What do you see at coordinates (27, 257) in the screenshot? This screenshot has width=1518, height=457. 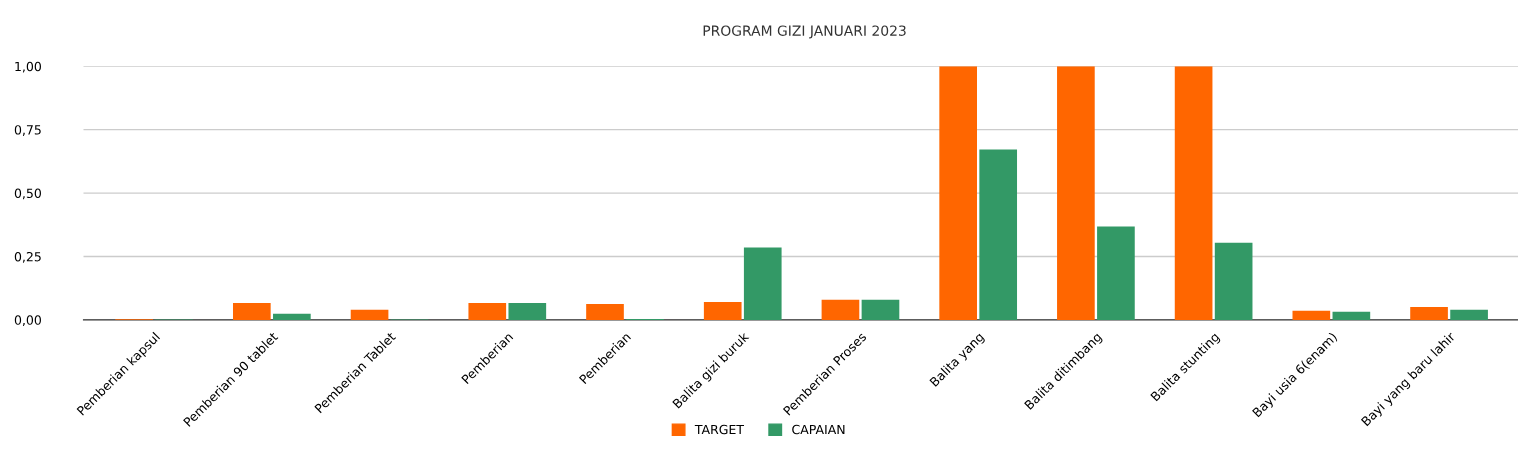 I see `y-tick-label: 0,25` at bounding box center [27, 257].